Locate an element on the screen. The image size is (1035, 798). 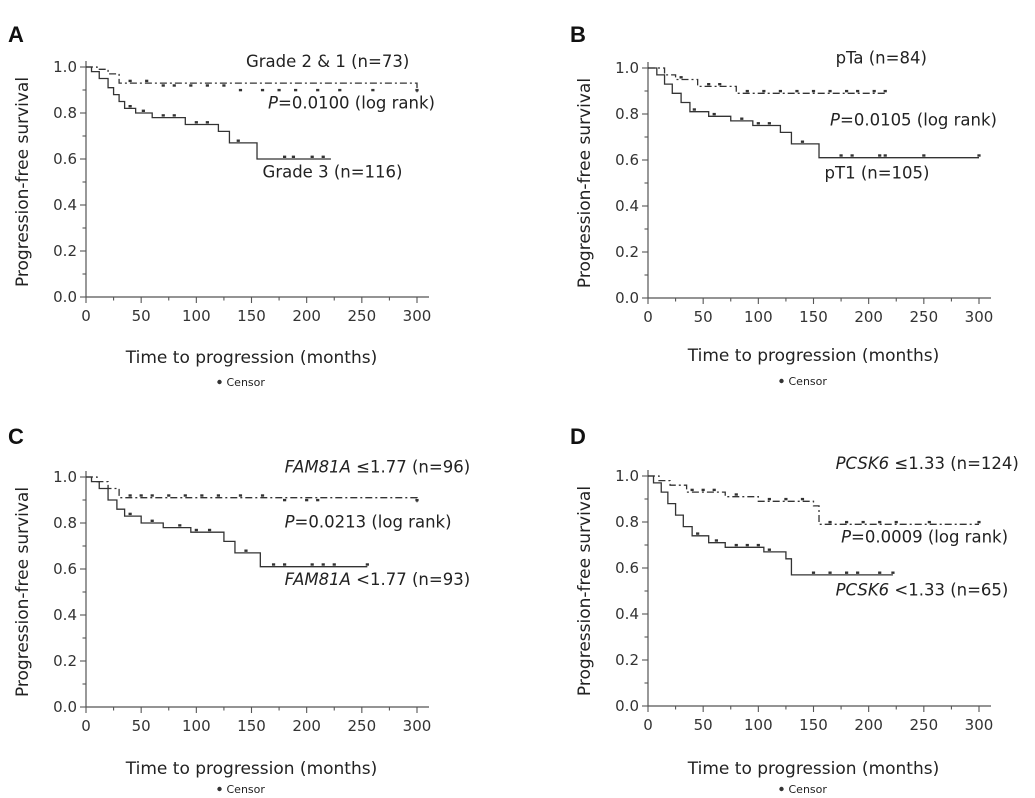
group-label-2: FAM81A <1.77 (n=93) is located at coordinates (378, 579).